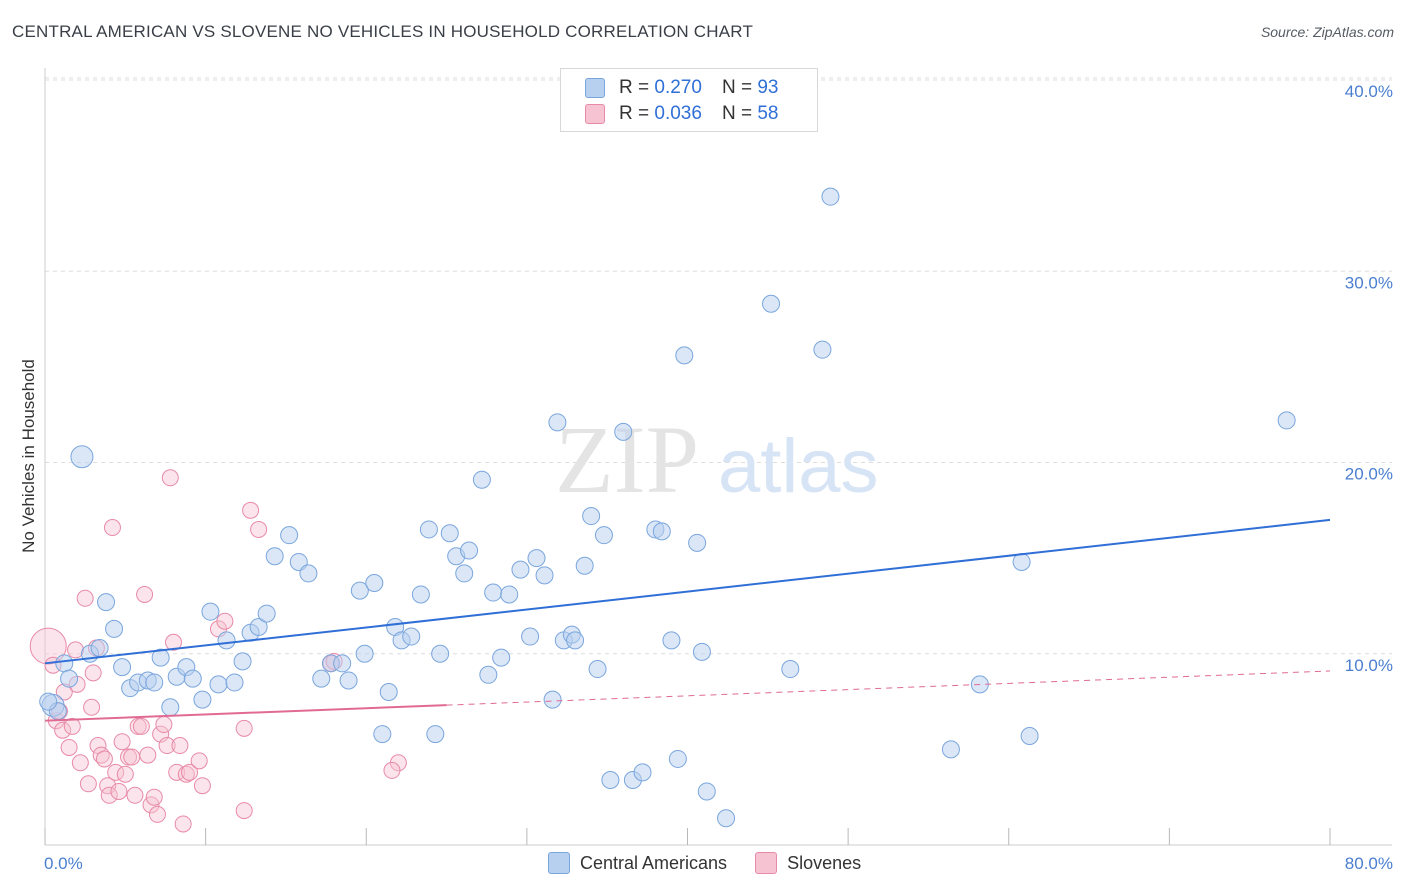  What do you see at coordinates (808, 863) in the screenshot?
I see `legend-item-slovenes: Slovenes` at bounding box center [808, 863].